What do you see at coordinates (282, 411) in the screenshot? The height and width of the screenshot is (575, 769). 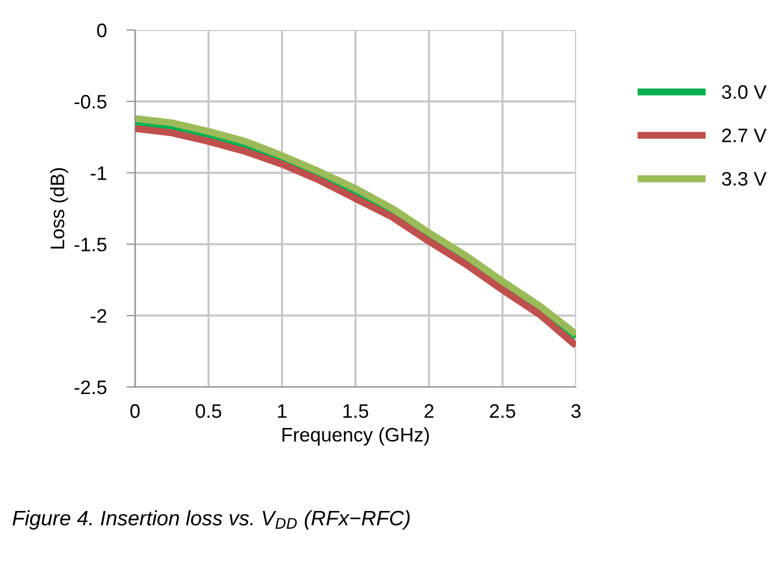 I see `x-tick-label: 1` at bounding box center [282, 411].